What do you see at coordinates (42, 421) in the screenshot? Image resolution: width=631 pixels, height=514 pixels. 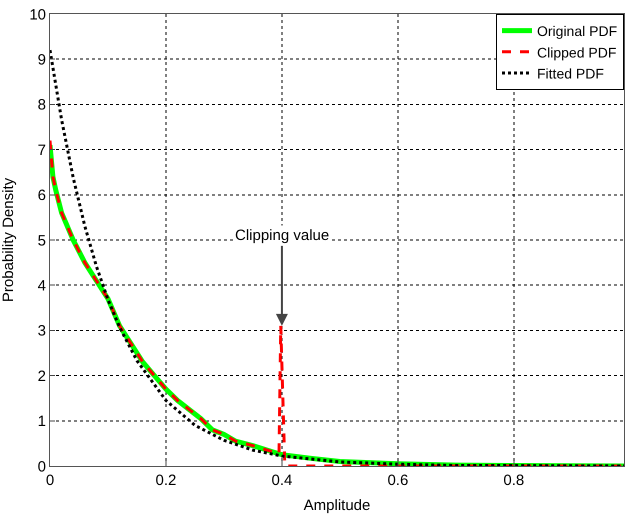 I see `y-tick-label: 1` at bounding box center [42, 421].